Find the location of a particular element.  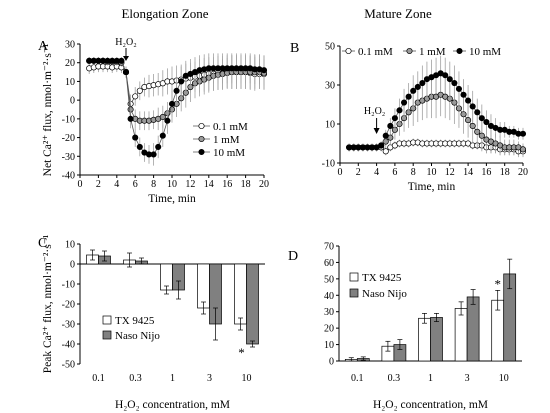

x-category-label: 3 is located at coordinates (467, 378).